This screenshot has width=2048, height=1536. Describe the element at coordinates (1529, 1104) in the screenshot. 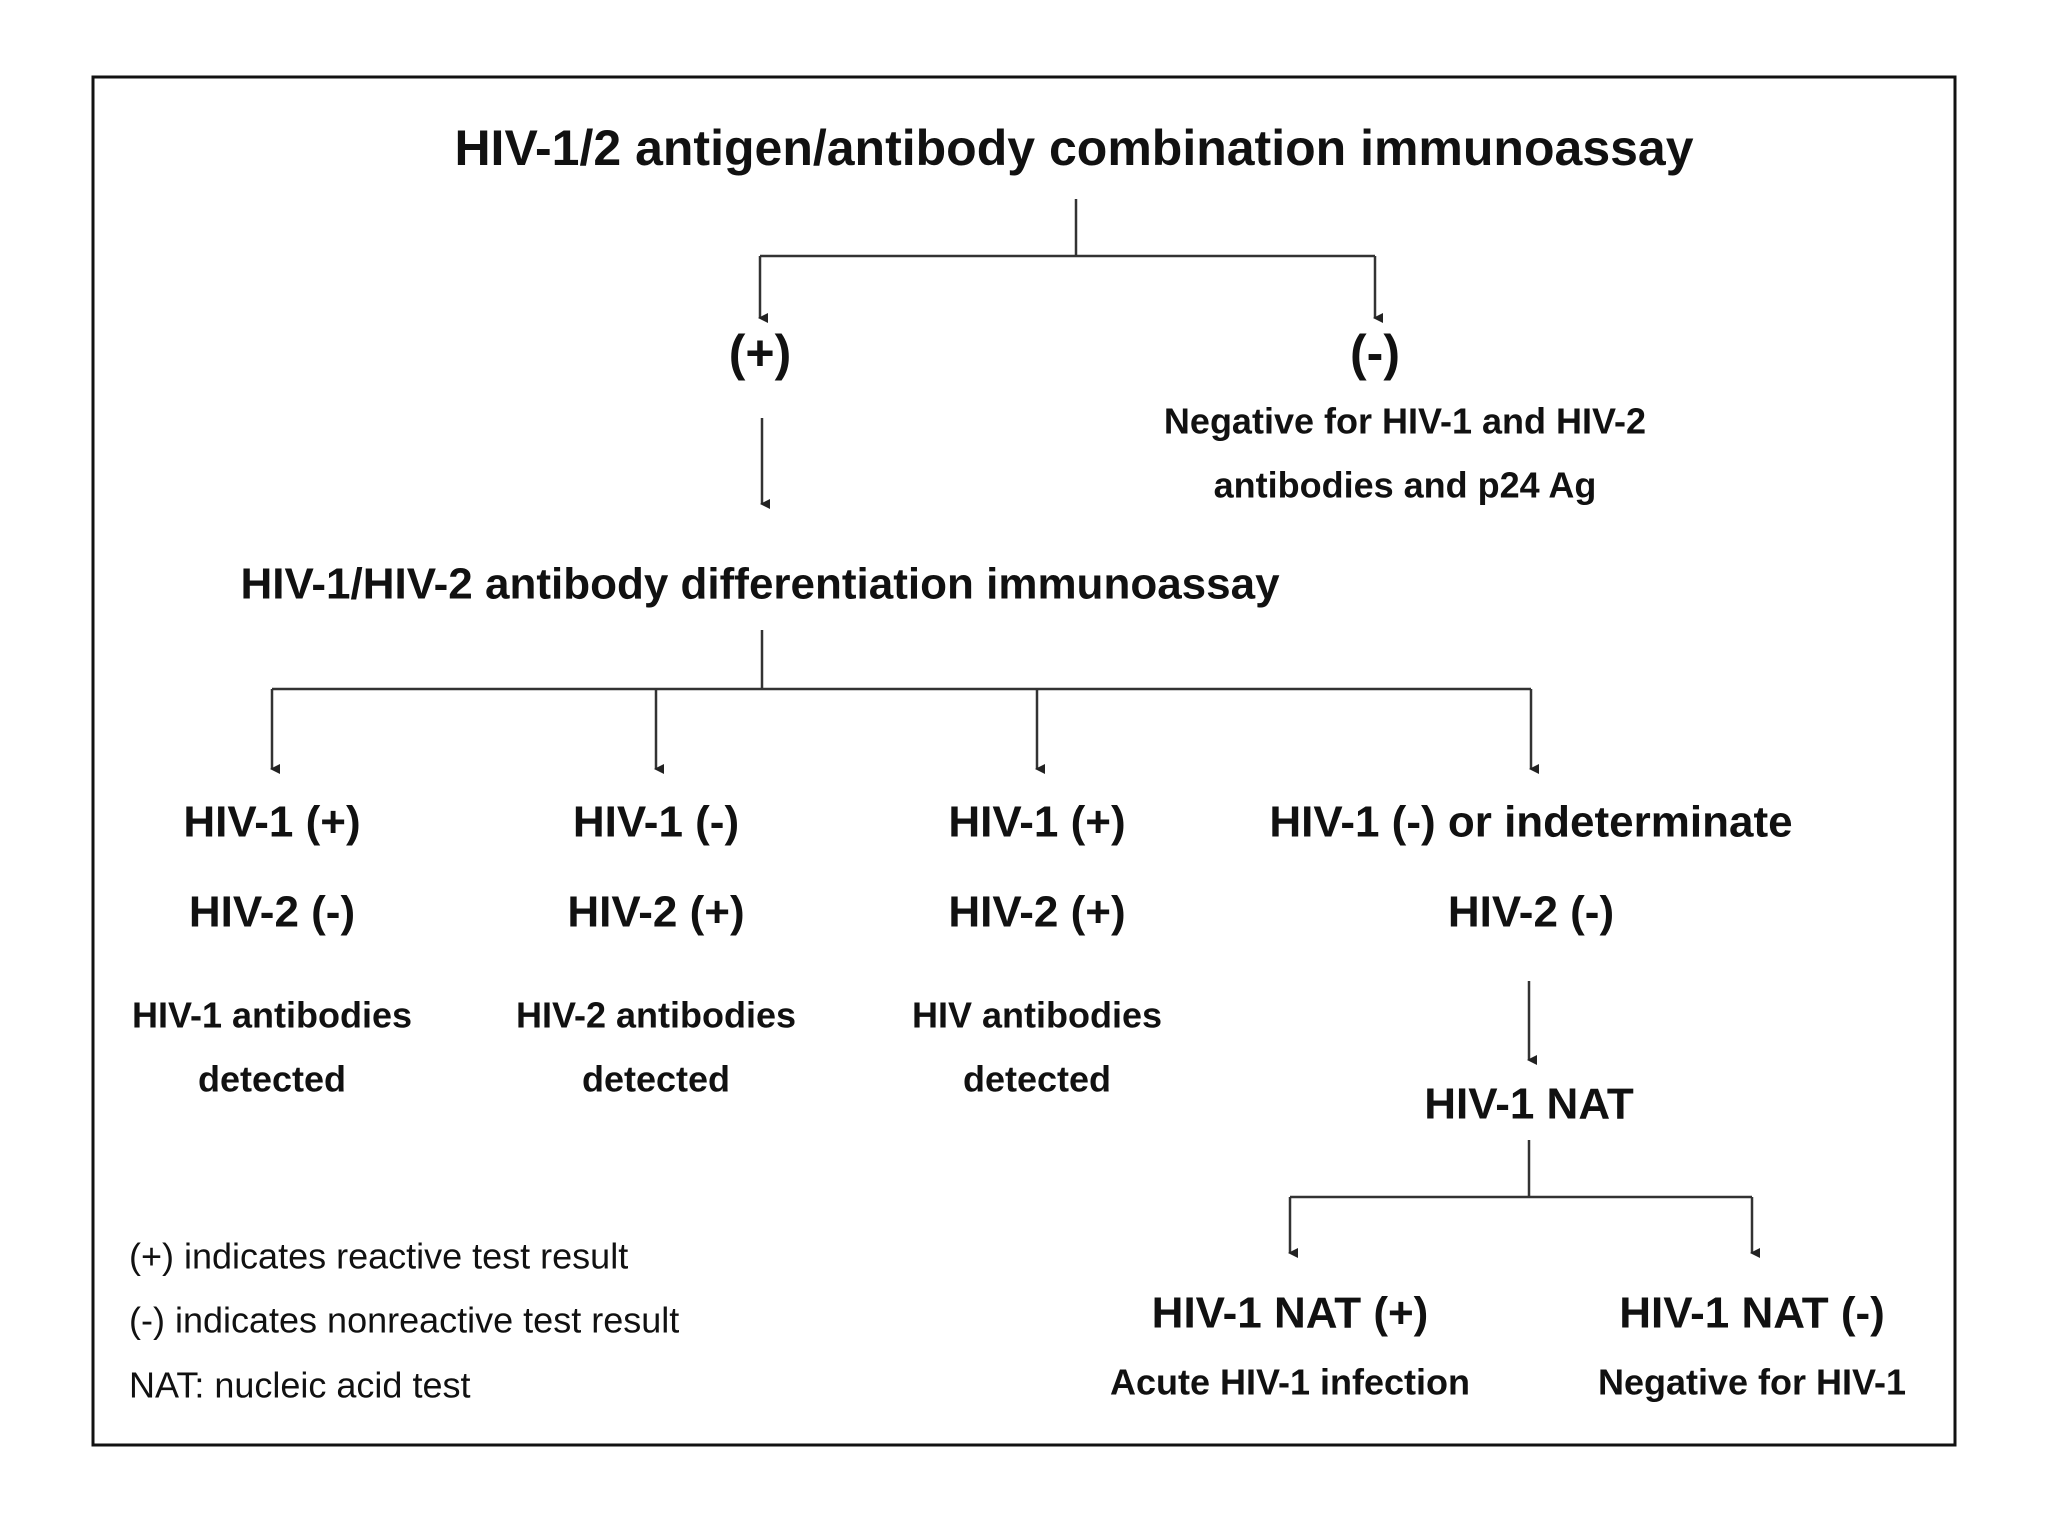

I see `nat: HIV-1 NAT` at that location.